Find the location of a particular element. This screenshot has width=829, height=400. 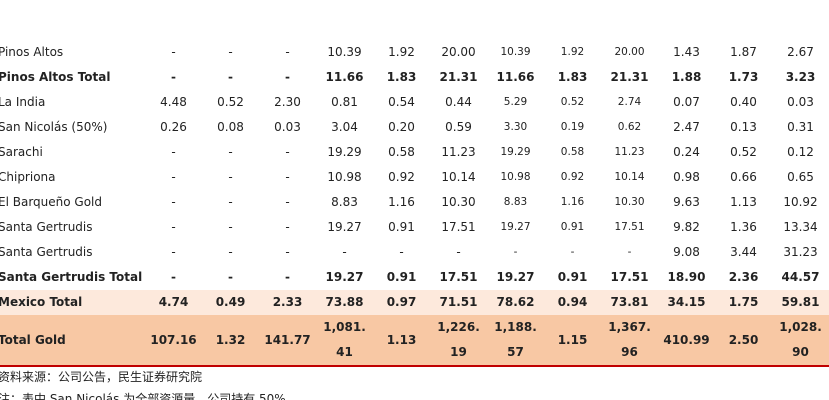

table-cell: 59.81 is located at coordinates (800, 302).